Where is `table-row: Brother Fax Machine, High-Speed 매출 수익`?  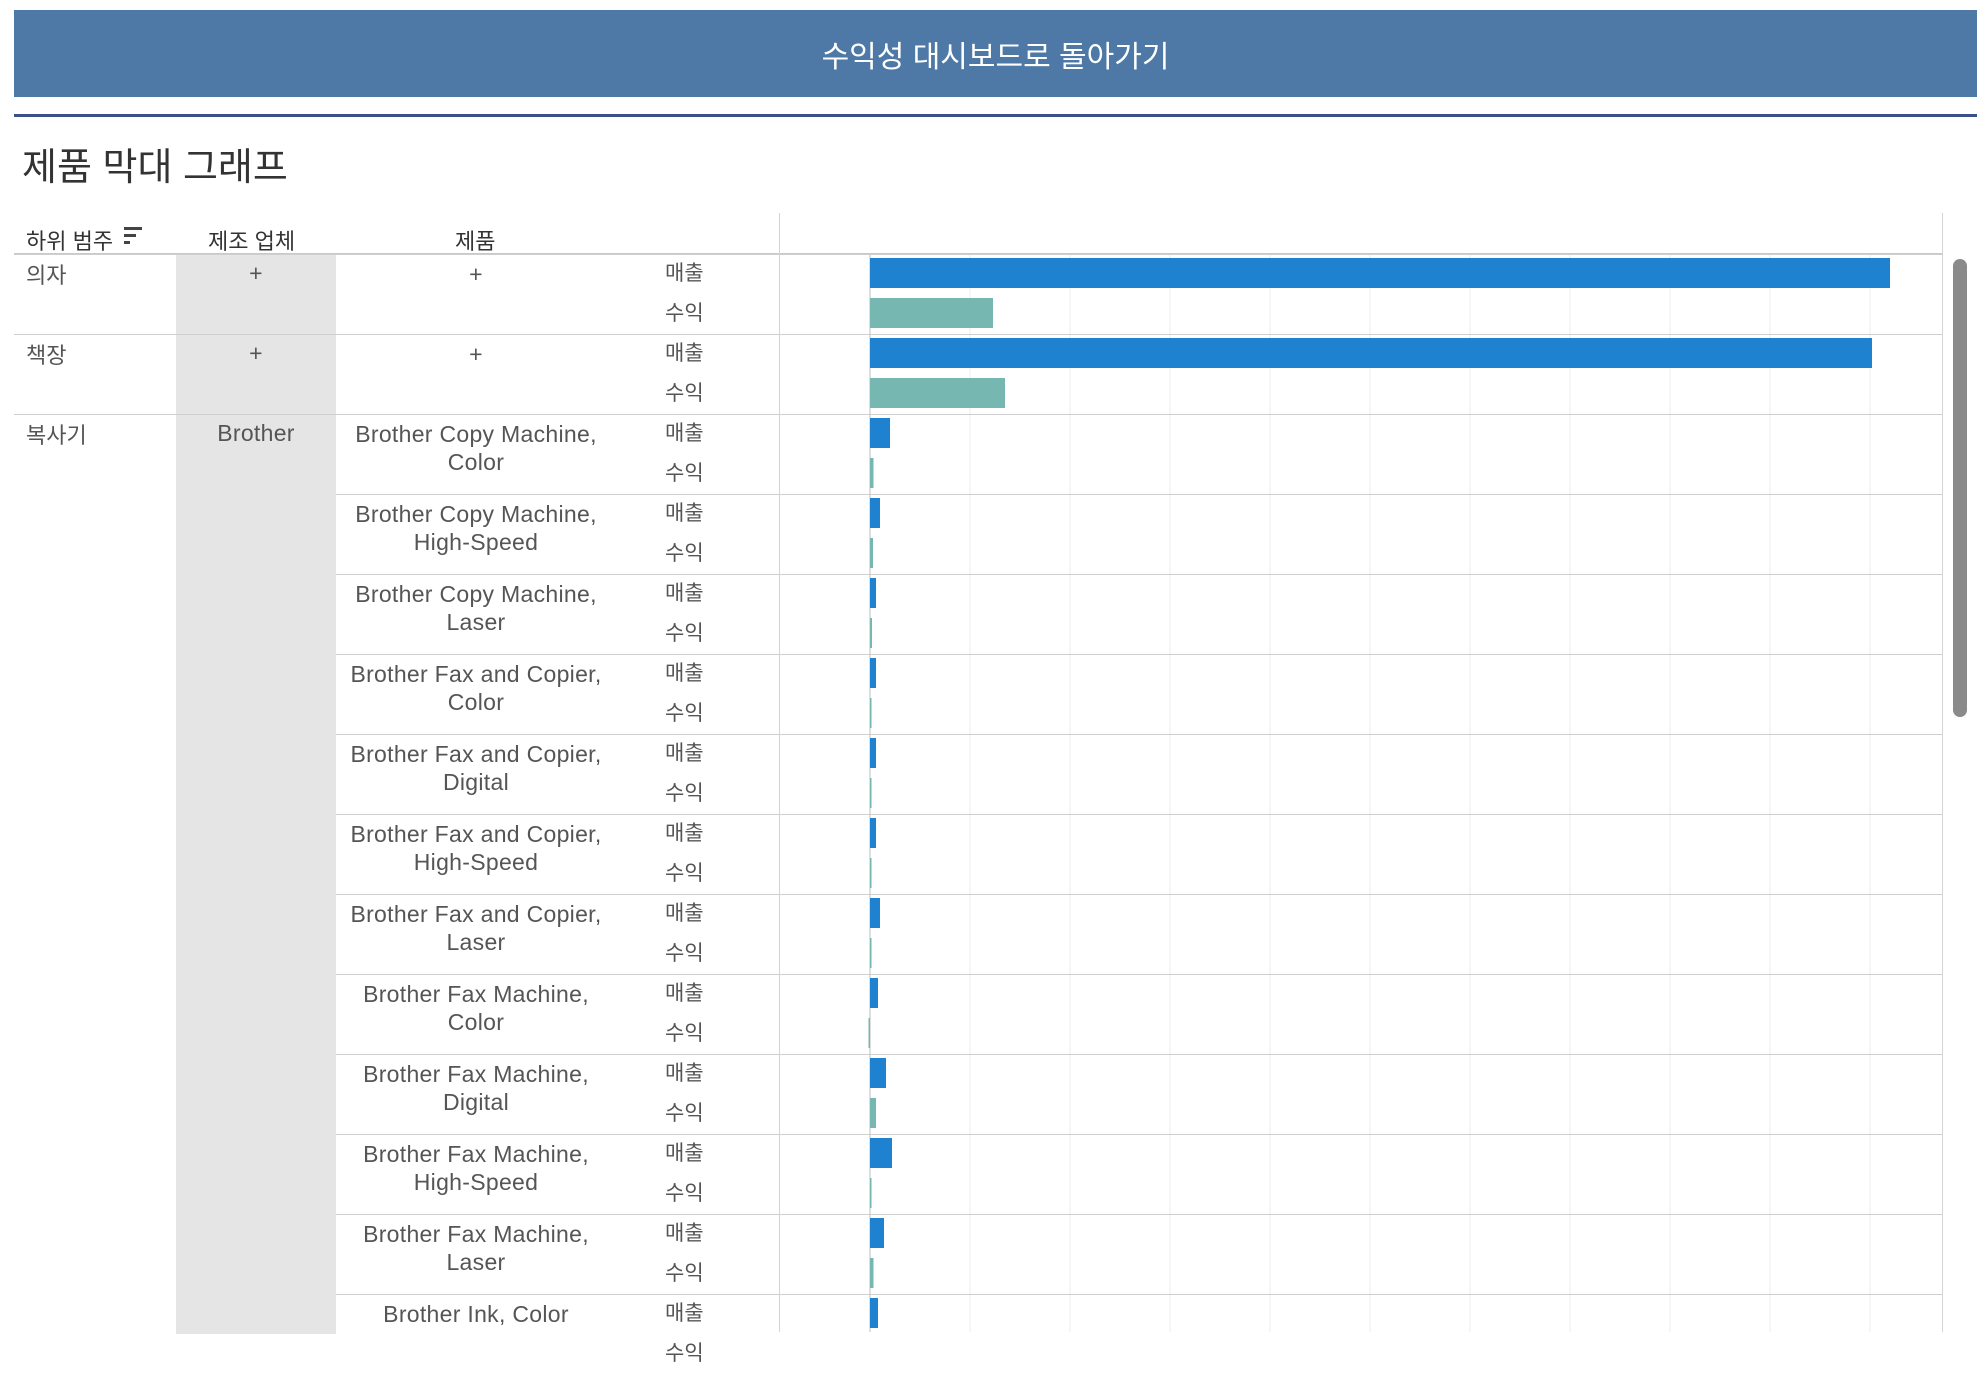
table-row: Brother Fax Machine, High-Speed 매출 수익 is located at coordinates (971, 1174).